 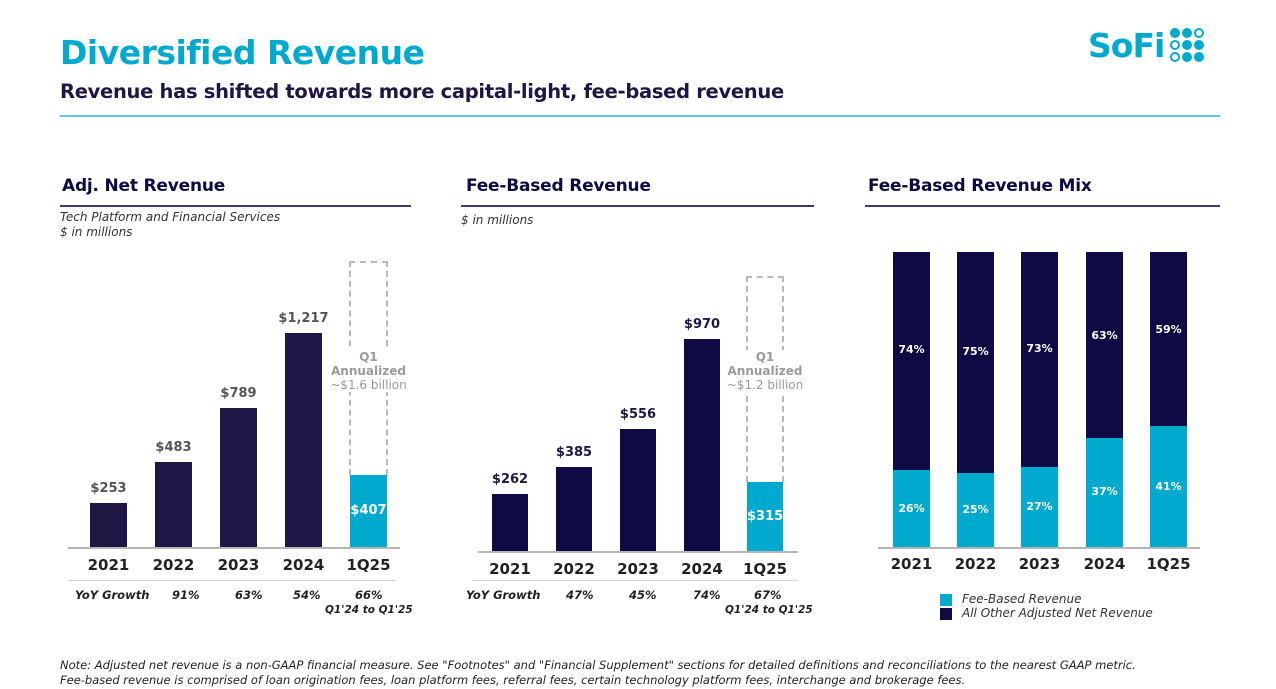 I want to click on annualized-annotation: Q1 Annualized ~$1.6 billion, so click(x=368, y=371).